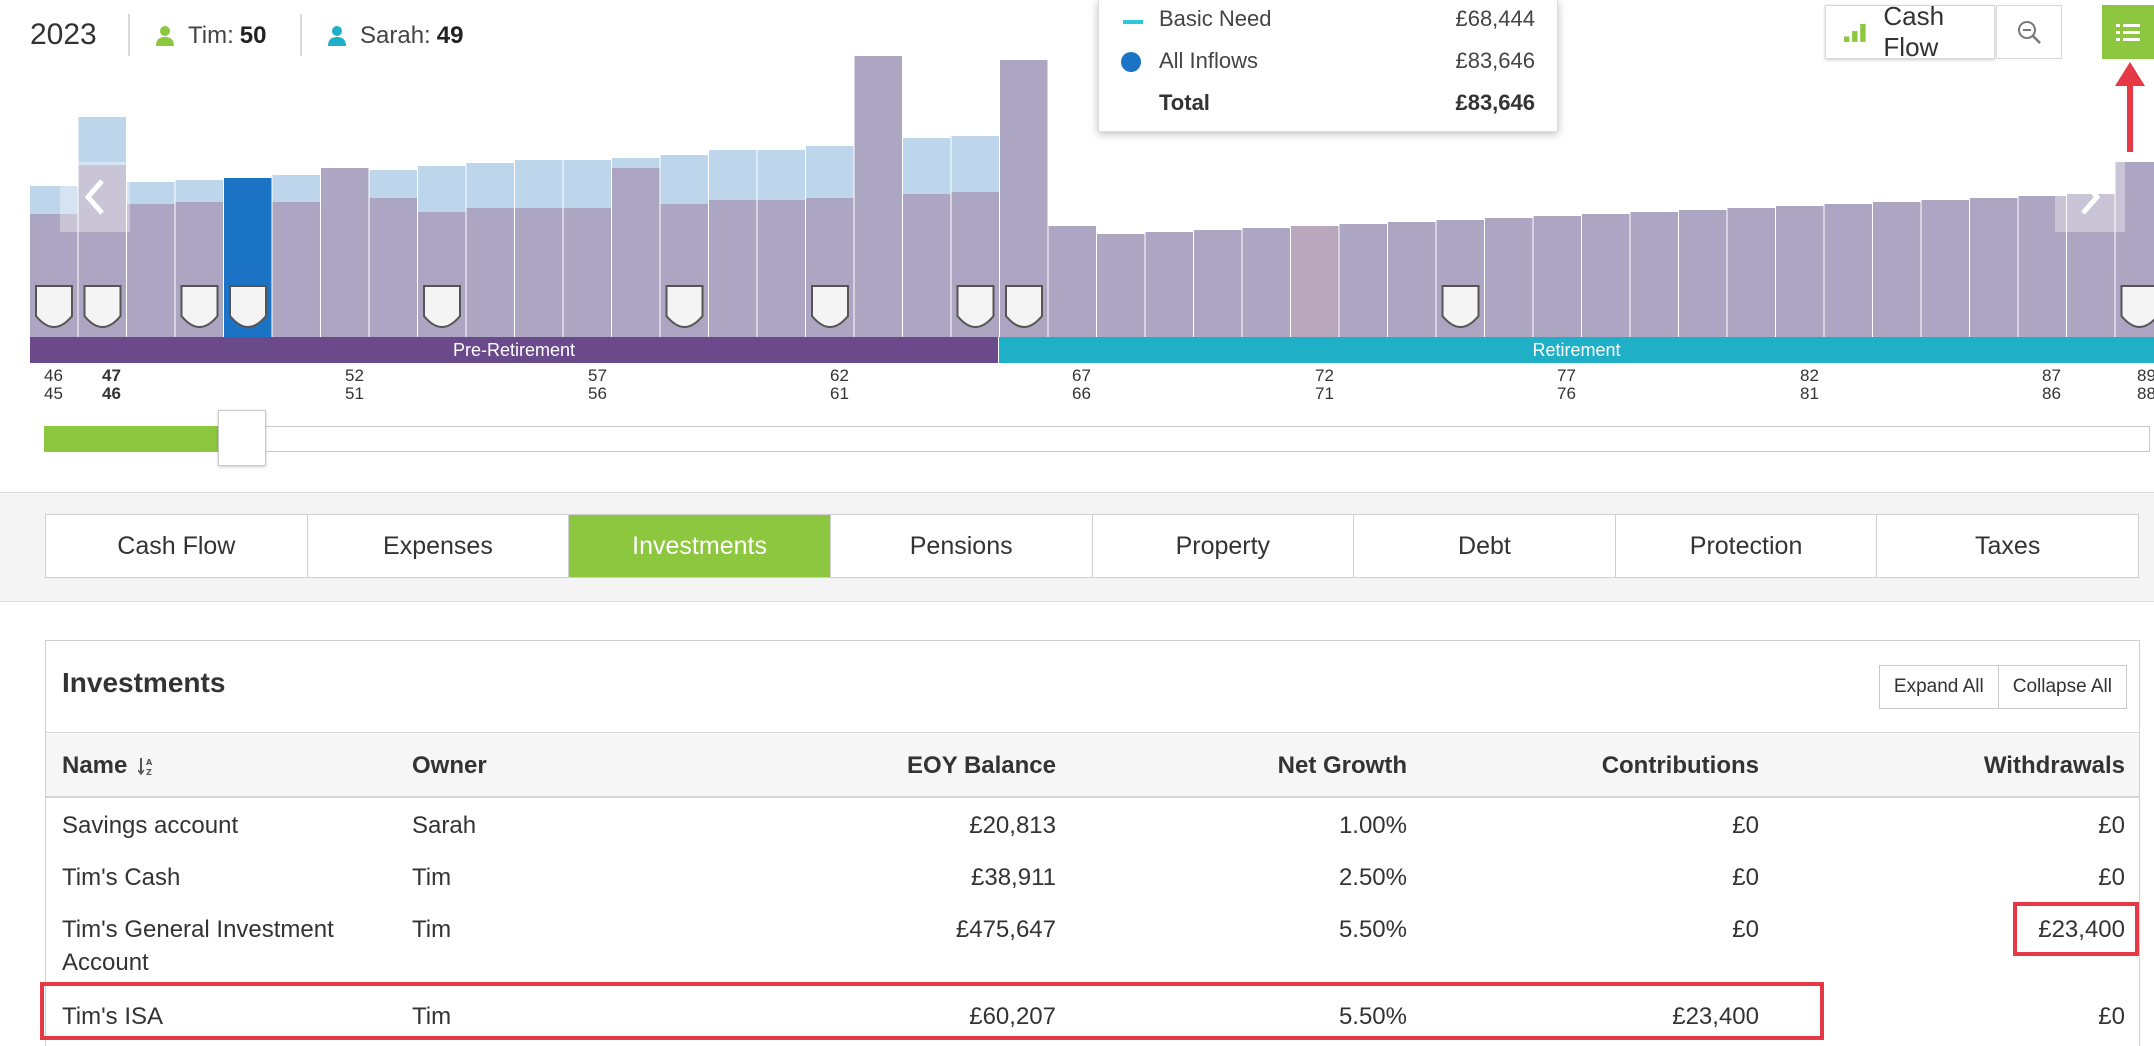 This screenshot has width=2154, height=1046. What do you see at coordinates (961, 546) in the screenshot?
I see `tab-pensions: Pensions` at bounding box center [961, 546].